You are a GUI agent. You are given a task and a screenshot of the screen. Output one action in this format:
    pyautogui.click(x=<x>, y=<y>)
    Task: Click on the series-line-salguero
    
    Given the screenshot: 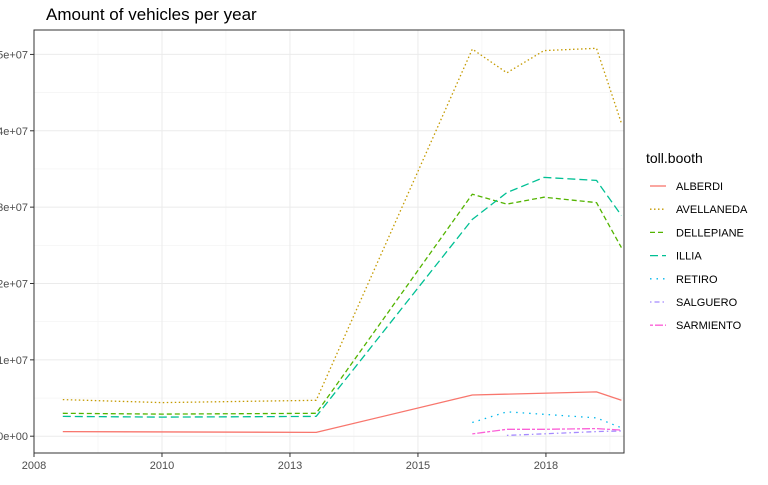 What is the action you would take?
    pyautogui.click(x=564, y=433)
    